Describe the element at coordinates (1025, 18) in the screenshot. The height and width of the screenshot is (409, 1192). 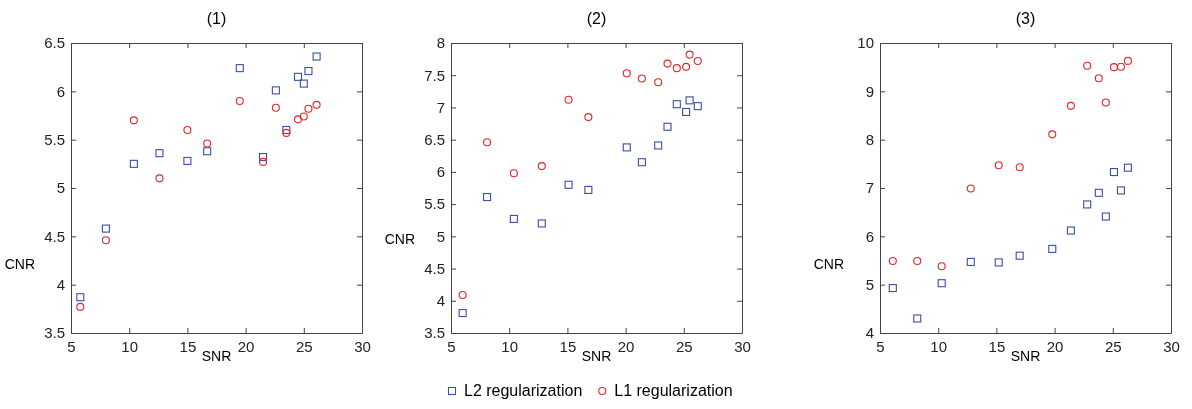
I see `chart-title: (3)` at that location.